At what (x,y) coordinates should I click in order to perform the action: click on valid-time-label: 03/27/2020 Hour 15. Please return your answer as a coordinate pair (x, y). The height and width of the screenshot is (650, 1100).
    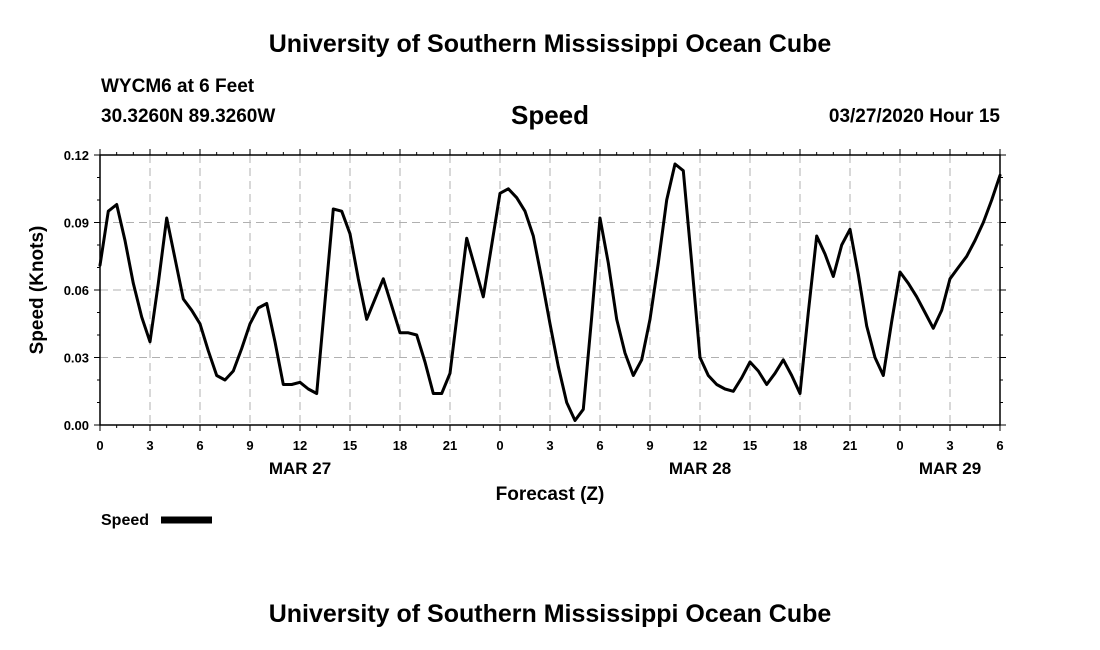
    Looking at the image, I should click on (914, 116).